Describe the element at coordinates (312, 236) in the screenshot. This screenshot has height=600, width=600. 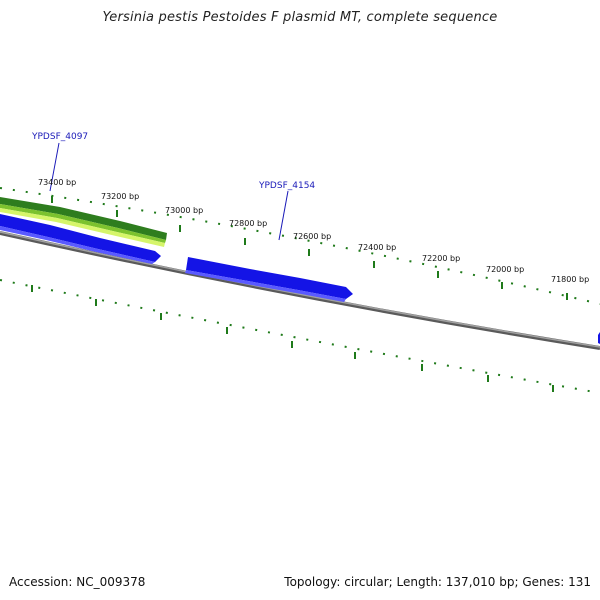
I see `ruler-label-72600: 72600 bp` at that location.